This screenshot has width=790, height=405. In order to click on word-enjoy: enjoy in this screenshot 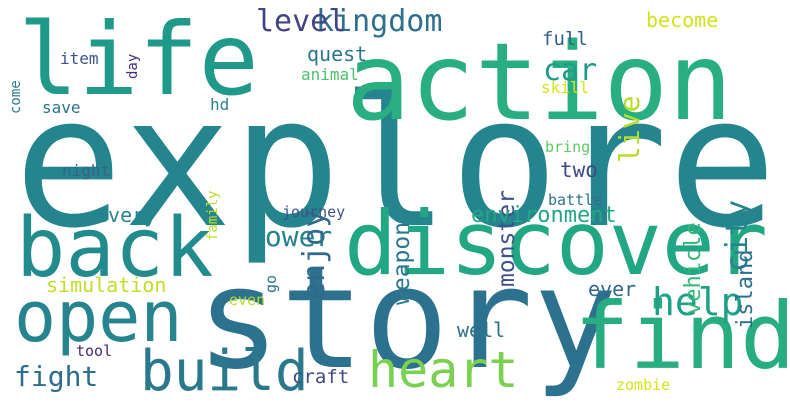, I will do `click(314, 254)`.